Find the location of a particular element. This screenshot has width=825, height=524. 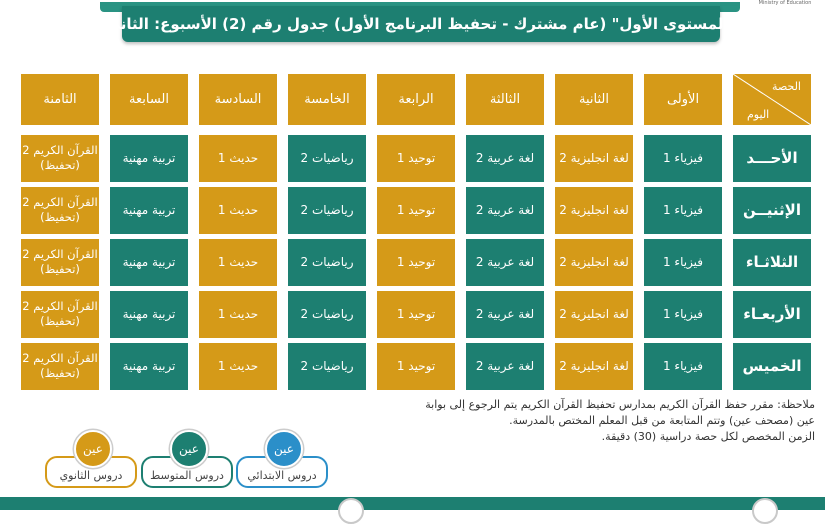

day-label: الخميس is located at coordinates (772, 366).